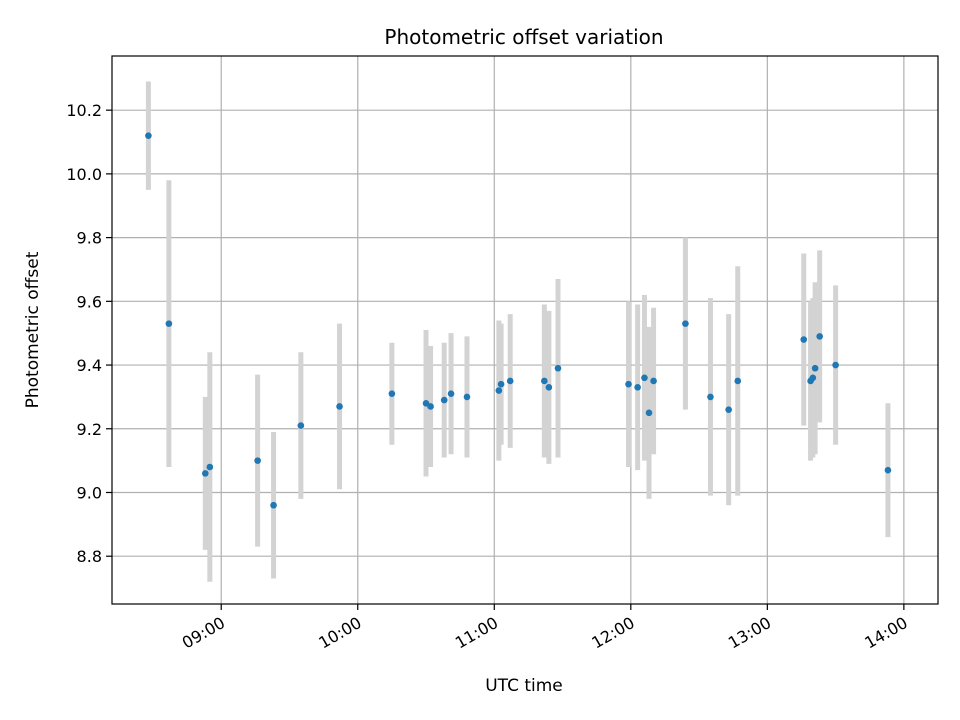  I want to click on y-axis-label: Photometric offset, so click(33, 329).